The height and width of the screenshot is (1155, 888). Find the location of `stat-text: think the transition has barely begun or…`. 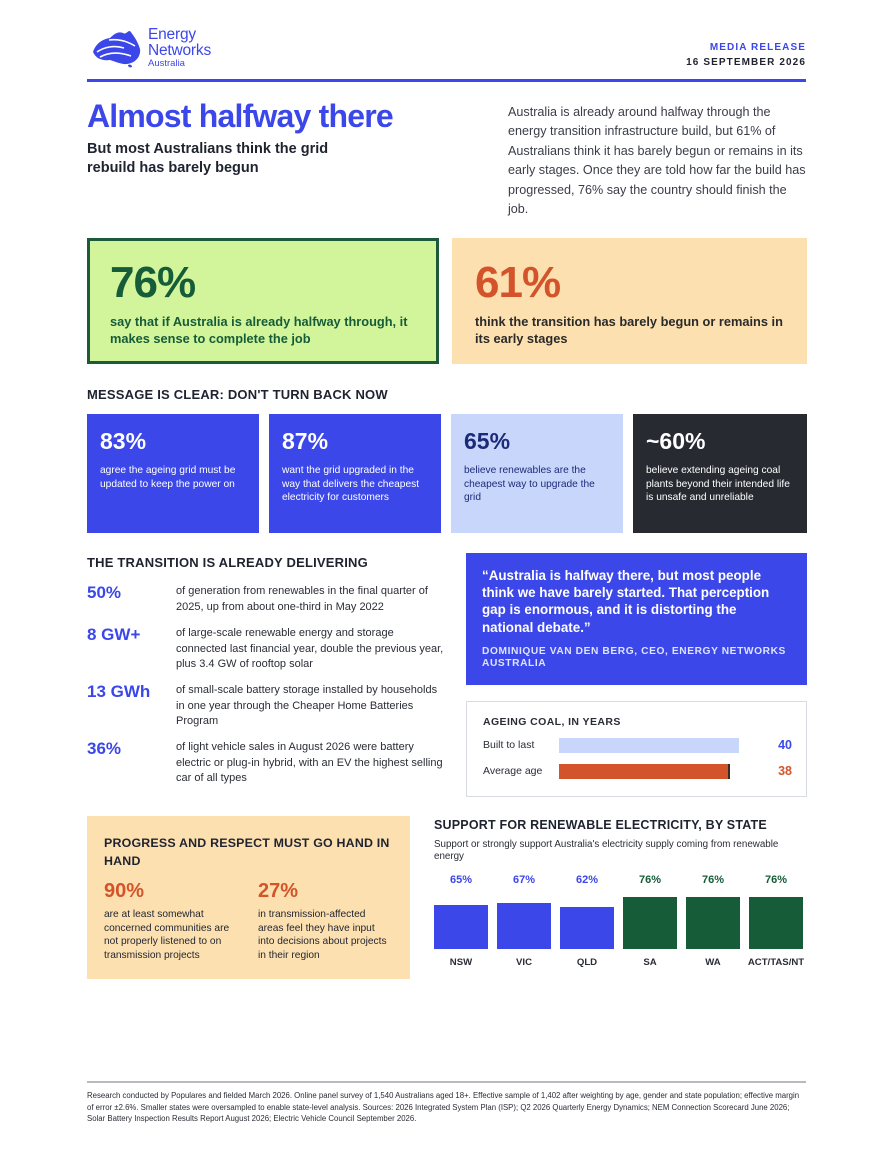

stat-text: think the transition has barely begun or… is located at coordinates (629, 330).